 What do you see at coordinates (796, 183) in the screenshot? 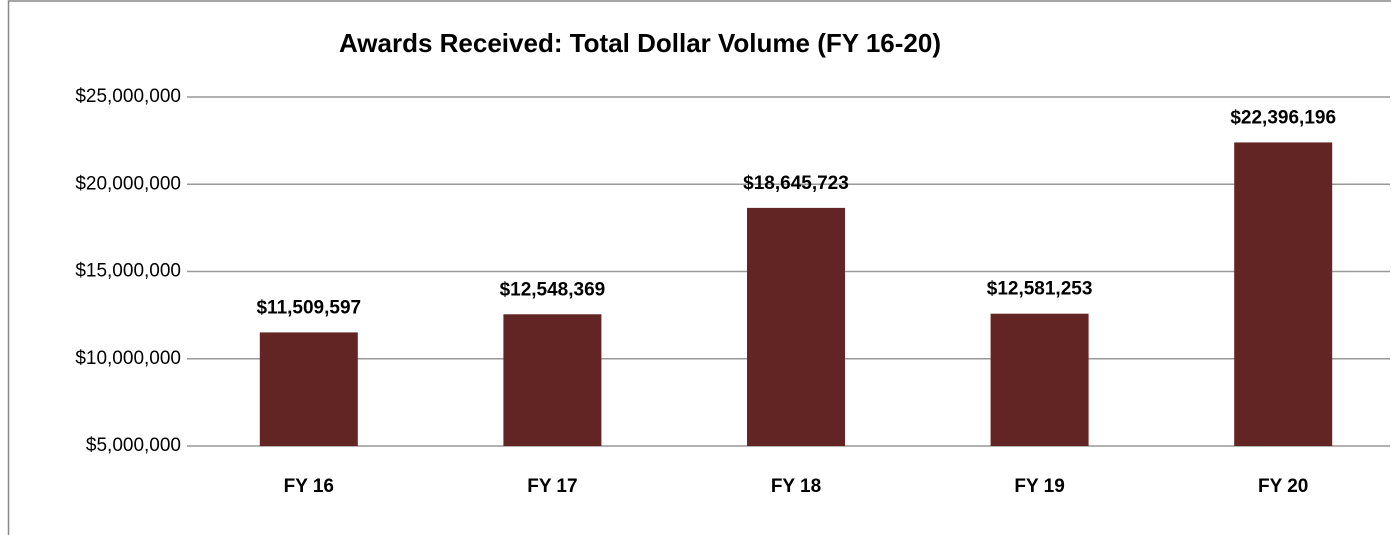
I see `value-label: $18,645,723` at bounding box center [796, 183].